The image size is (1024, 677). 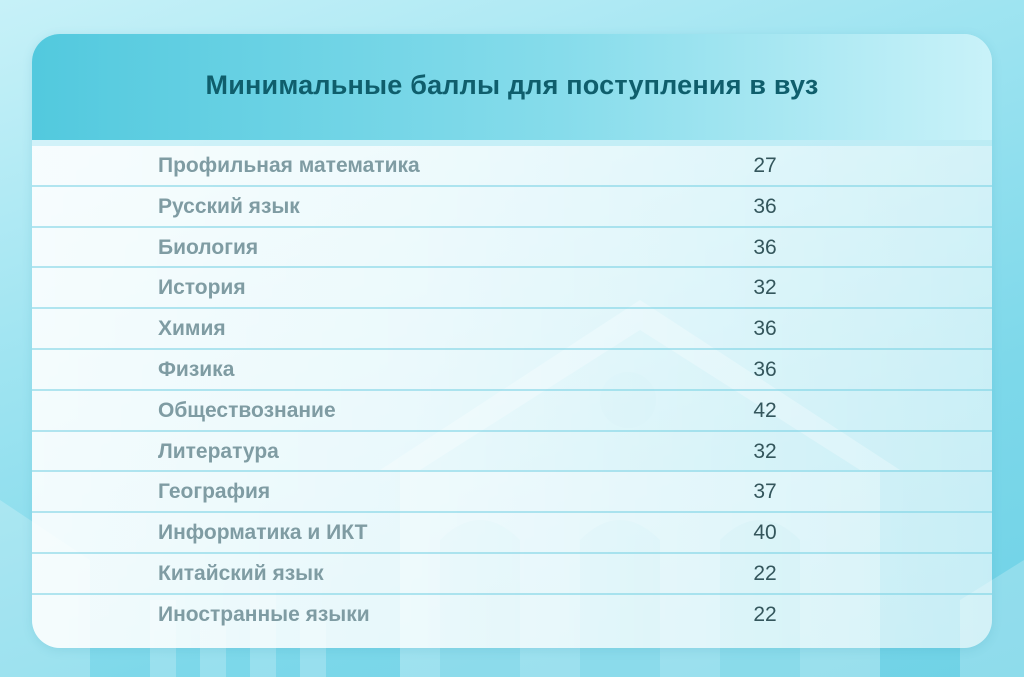 I want to click on subject-name: Информатика и ИКТ, so click(x=263, y=533).